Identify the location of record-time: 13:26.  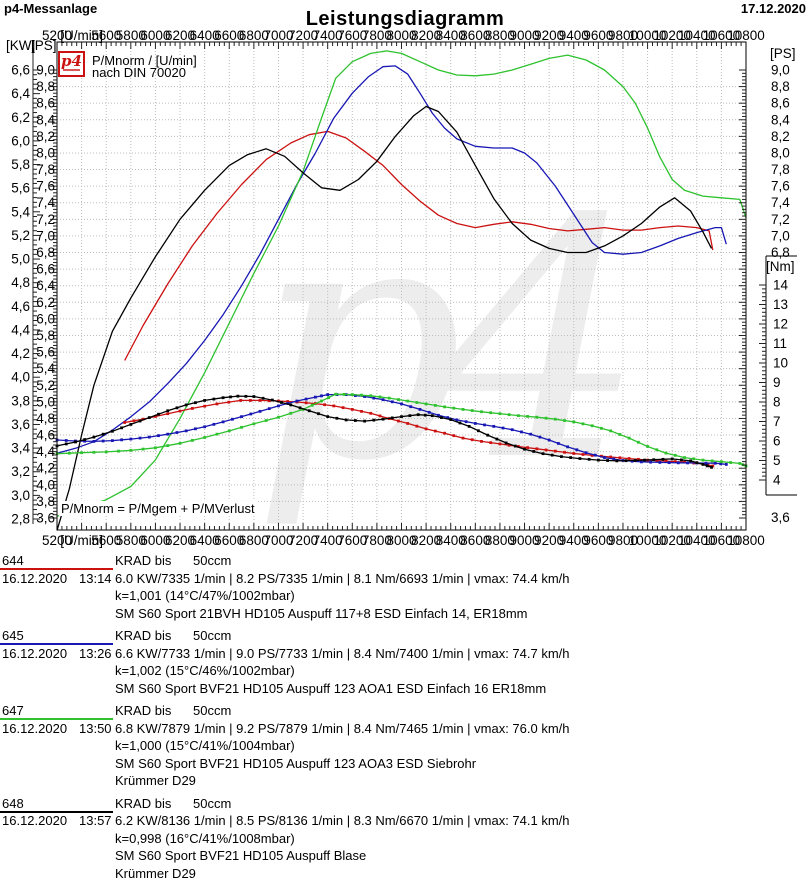
(95, 653).